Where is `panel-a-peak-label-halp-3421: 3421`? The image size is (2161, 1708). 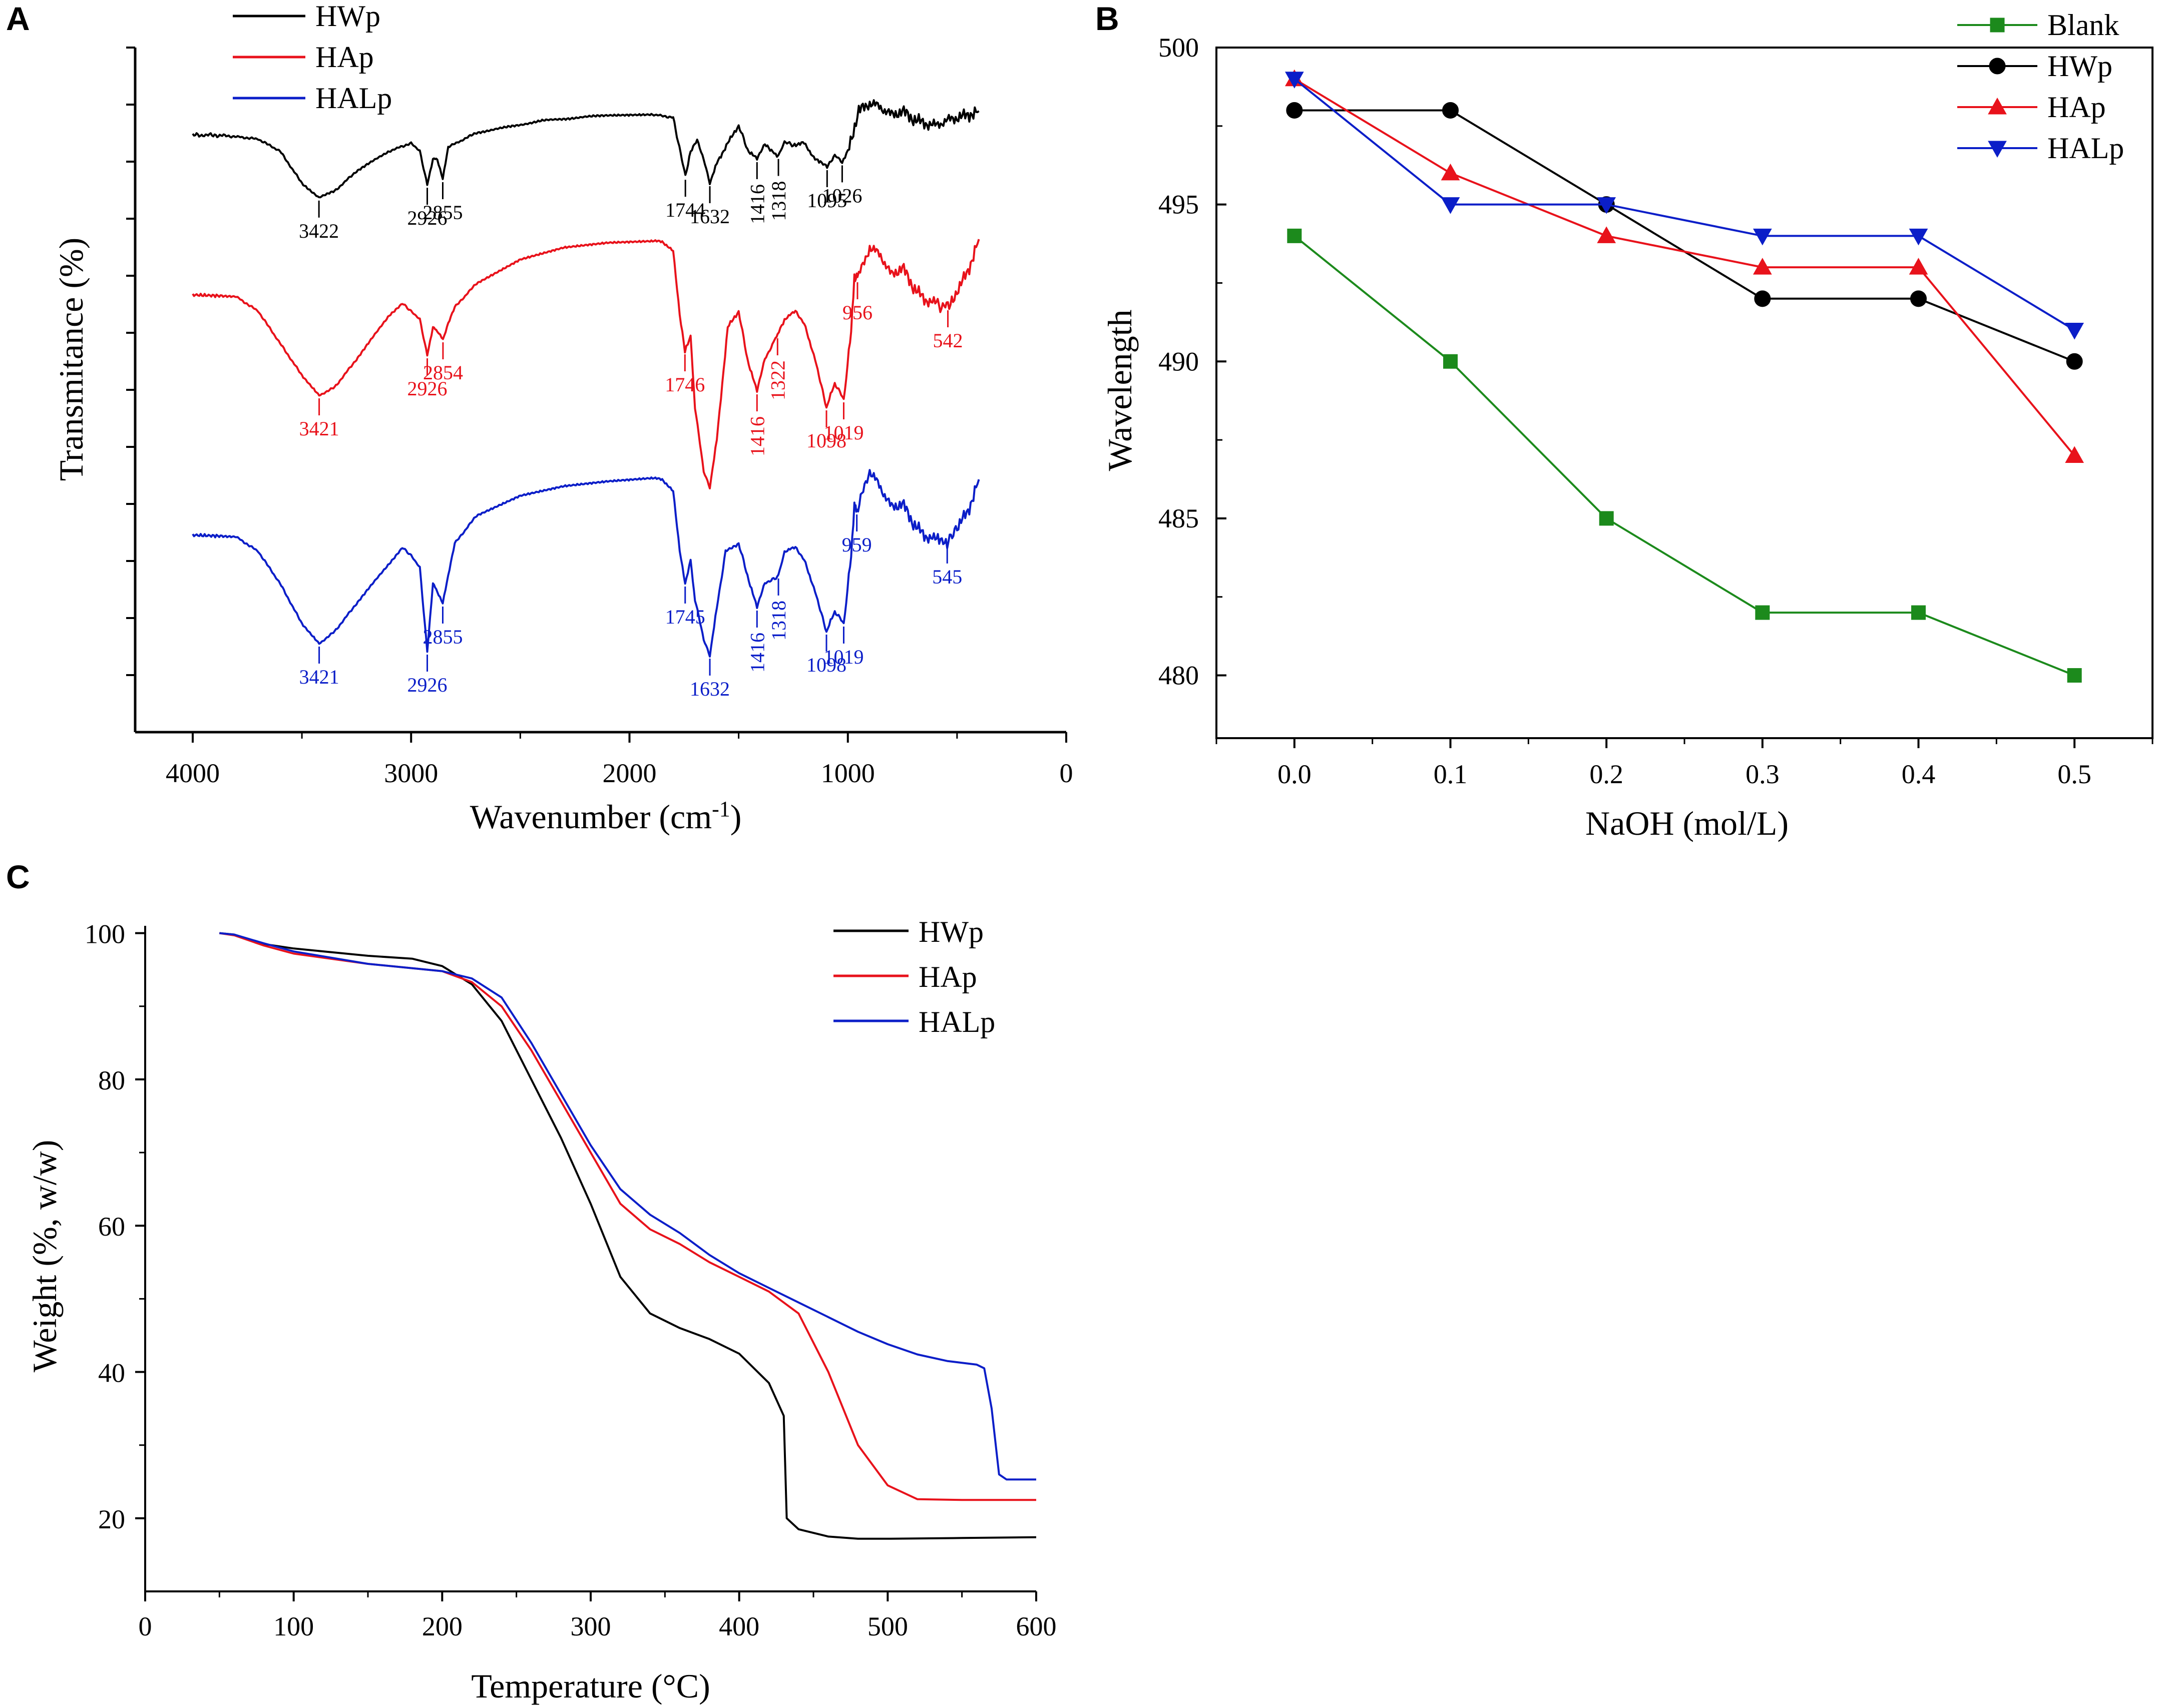 panel-a-peak-label-halp-3421: 3421 is located at coordinates (319, 677).